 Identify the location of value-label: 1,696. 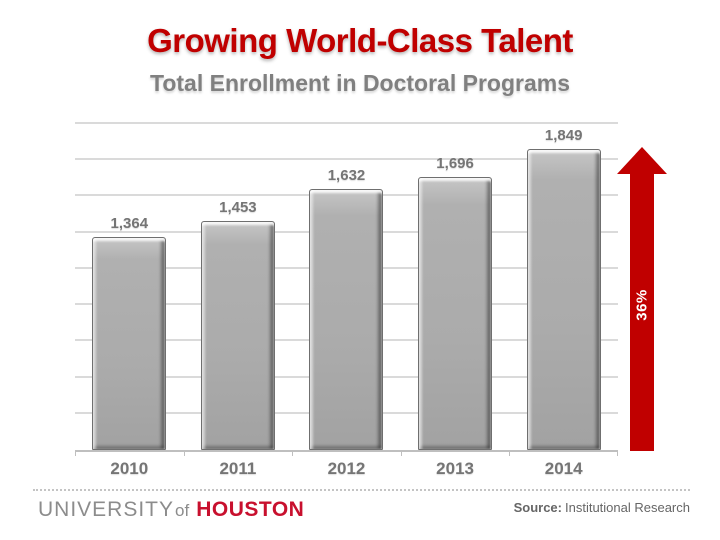
(455, 164).